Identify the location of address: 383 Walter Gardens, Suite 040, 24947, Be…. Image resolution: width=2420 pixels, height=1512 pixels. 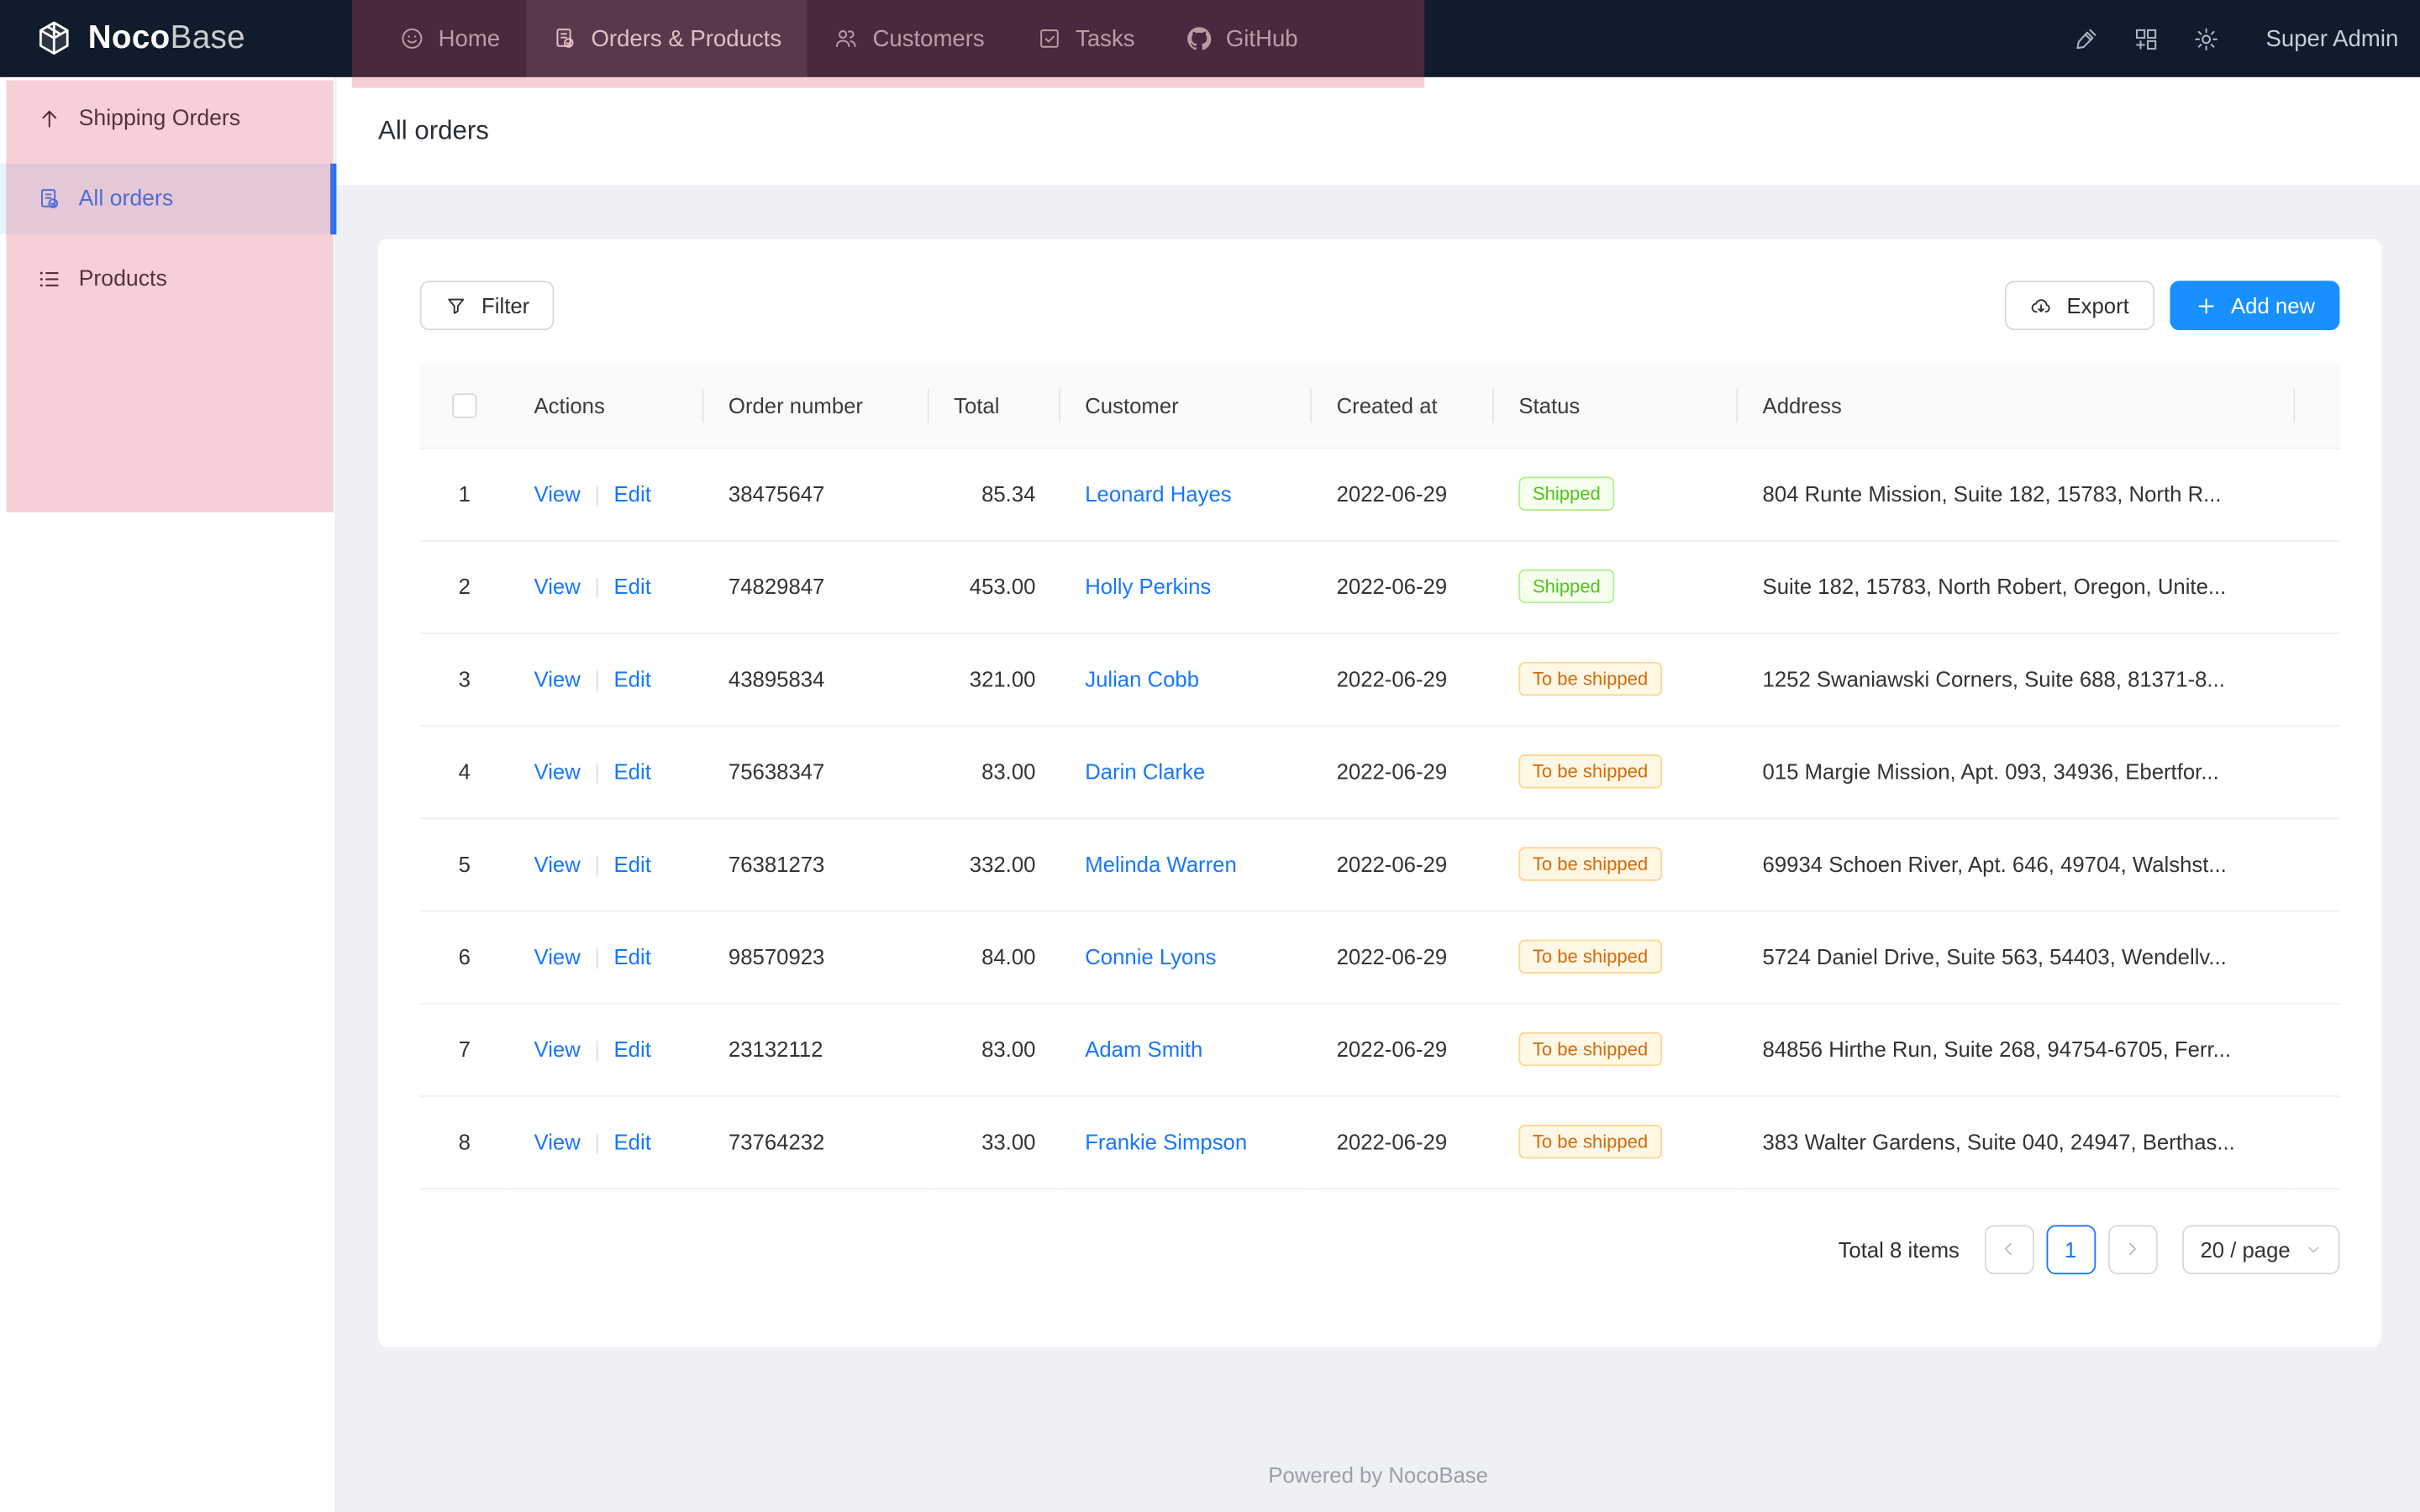
(2017, 1142).